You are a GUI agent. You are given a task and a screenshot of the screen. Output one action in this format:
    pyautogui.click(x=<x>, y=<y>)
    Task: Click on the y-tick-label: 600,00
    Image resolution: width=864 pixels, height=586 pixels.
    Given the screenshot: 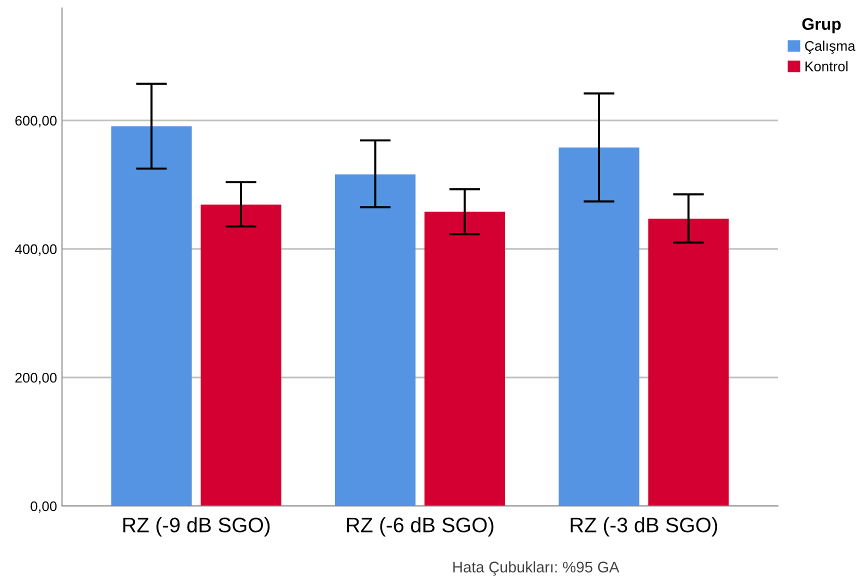 What is the action you would take?
    pyautogui.click(x=36, y=122)
    